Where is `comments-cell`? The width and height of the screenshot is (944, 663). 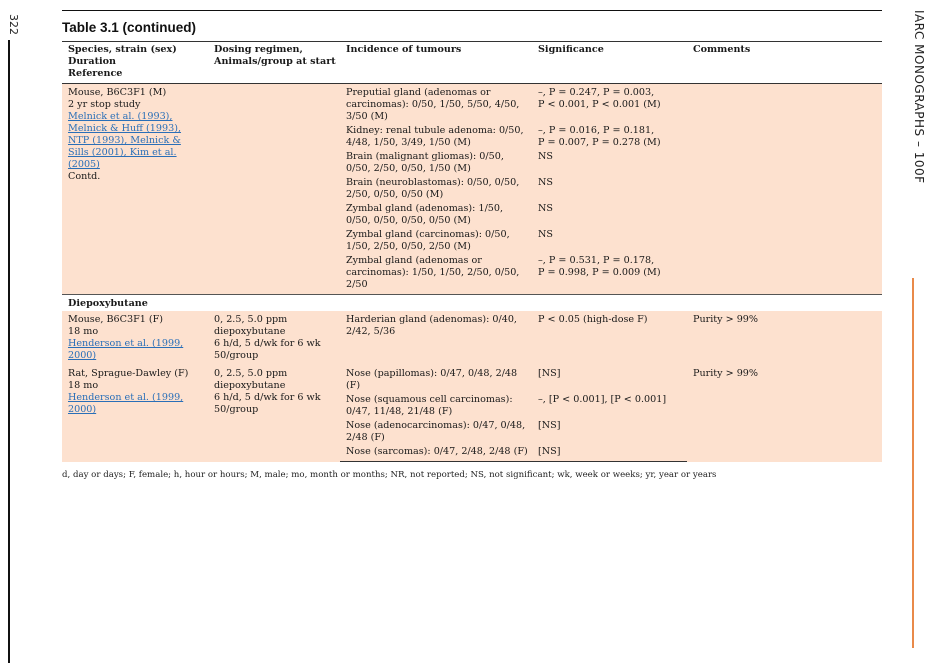 comments-cell is located at coordinates (784, 189).